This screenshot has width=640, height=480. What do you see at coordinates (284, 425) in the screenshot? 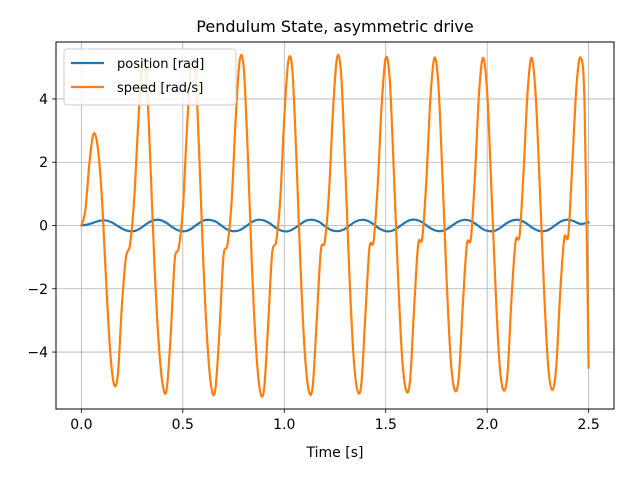
I see `x-tick-label: 1.0` at bounding box center [284, 425].